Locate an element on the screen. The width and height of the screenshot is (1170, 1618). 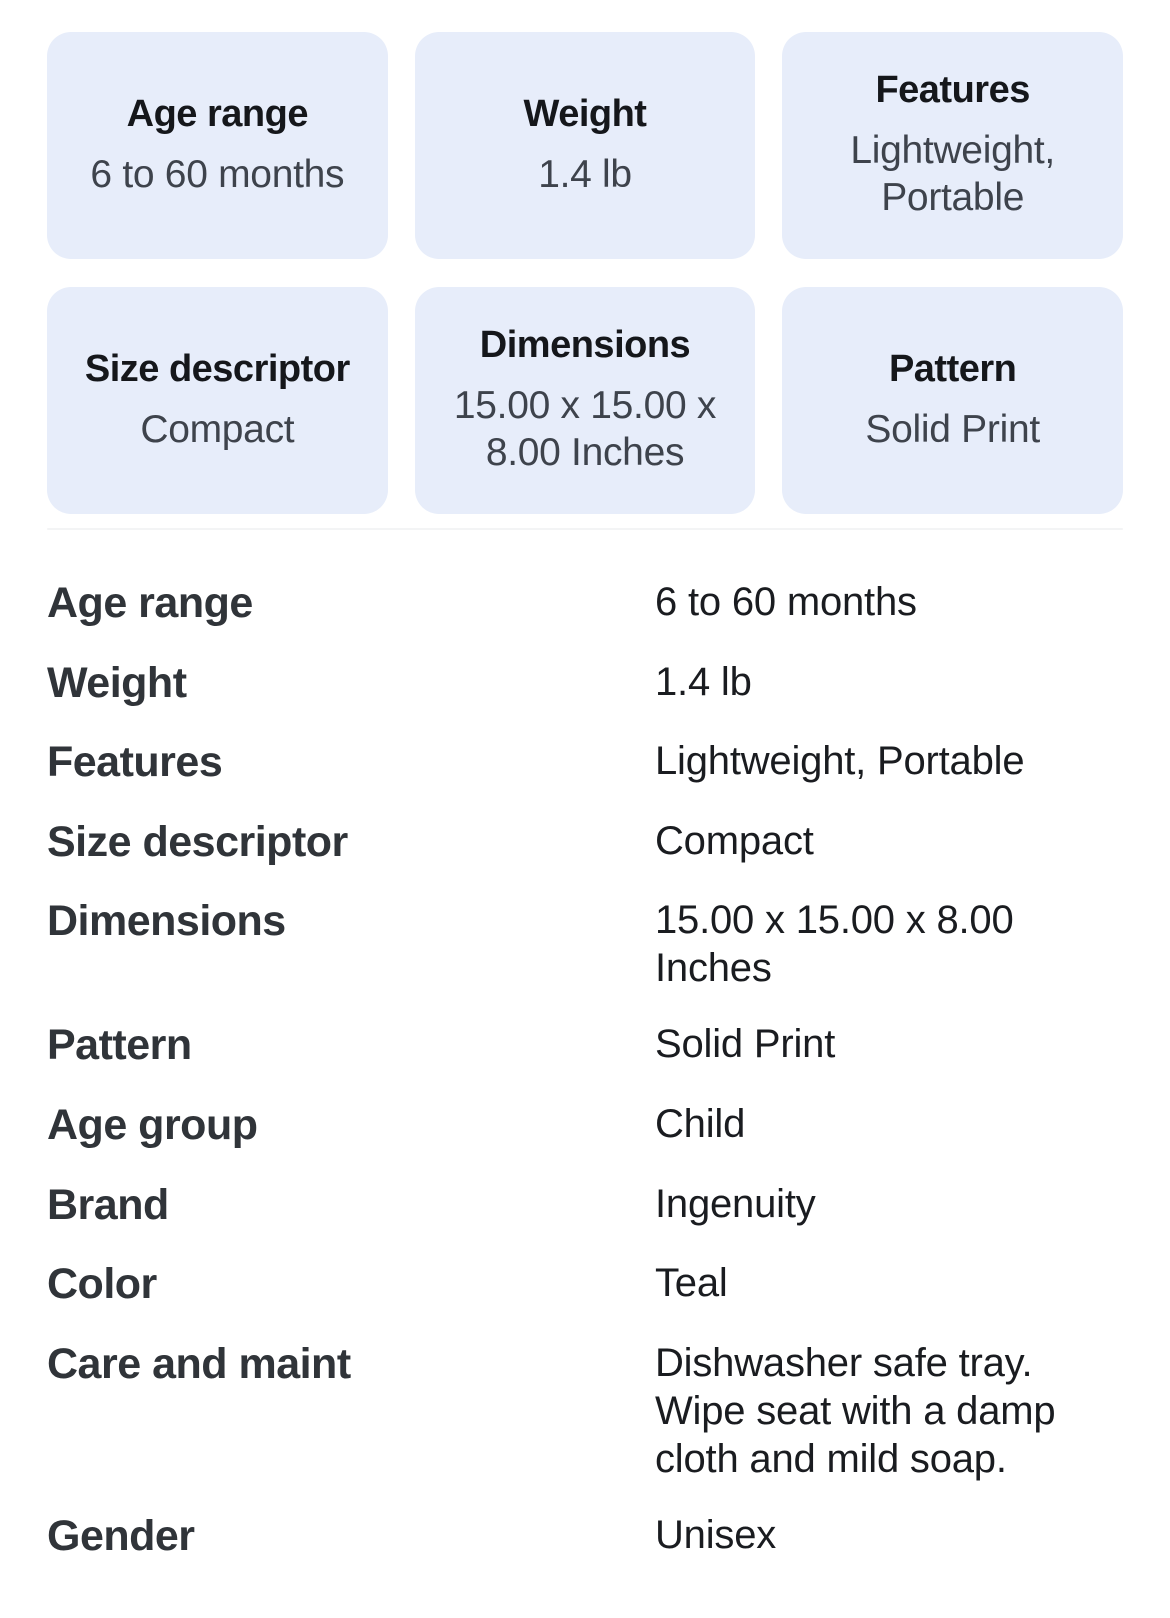
card-value: 15.00 x 15.00 x 8.00 Inches is located at coordinates (585, 429).